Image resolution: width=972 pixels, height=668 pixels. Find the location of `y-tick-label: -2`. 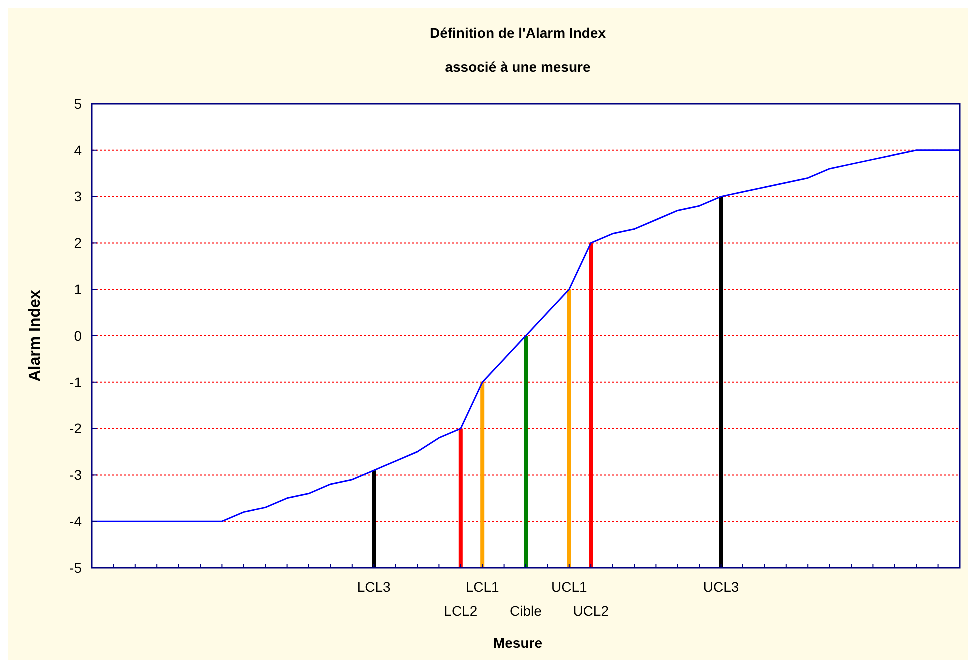

y-tick-label: -2 is located at coordinates (76, 428).